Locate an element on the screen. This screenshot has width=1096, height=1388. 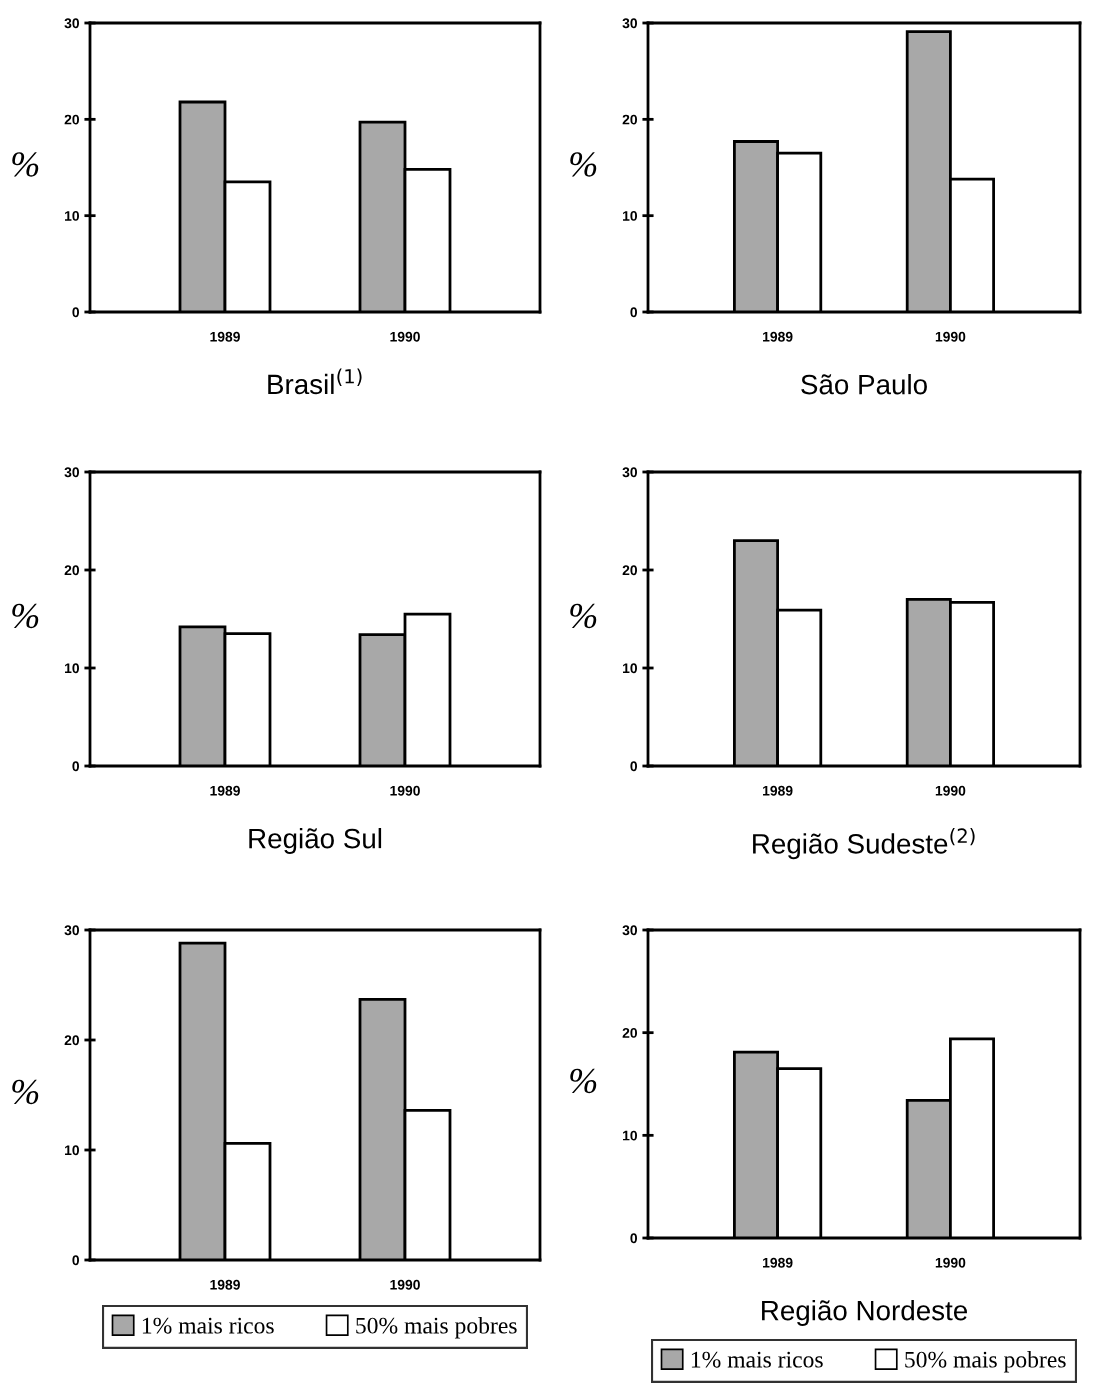
text: Região Sudeste$^{(2)}$ is located at coordinates (864, 844).